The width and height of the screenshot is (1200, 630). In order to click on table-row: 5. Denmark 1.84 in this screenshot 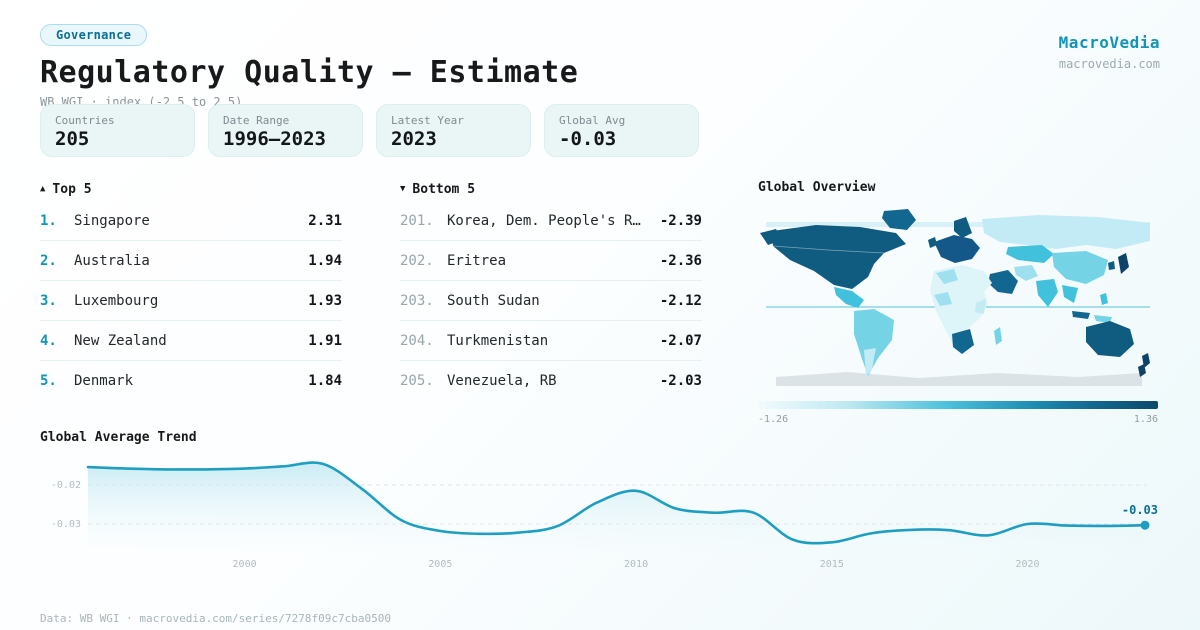, I will do `click(191, 381)`.